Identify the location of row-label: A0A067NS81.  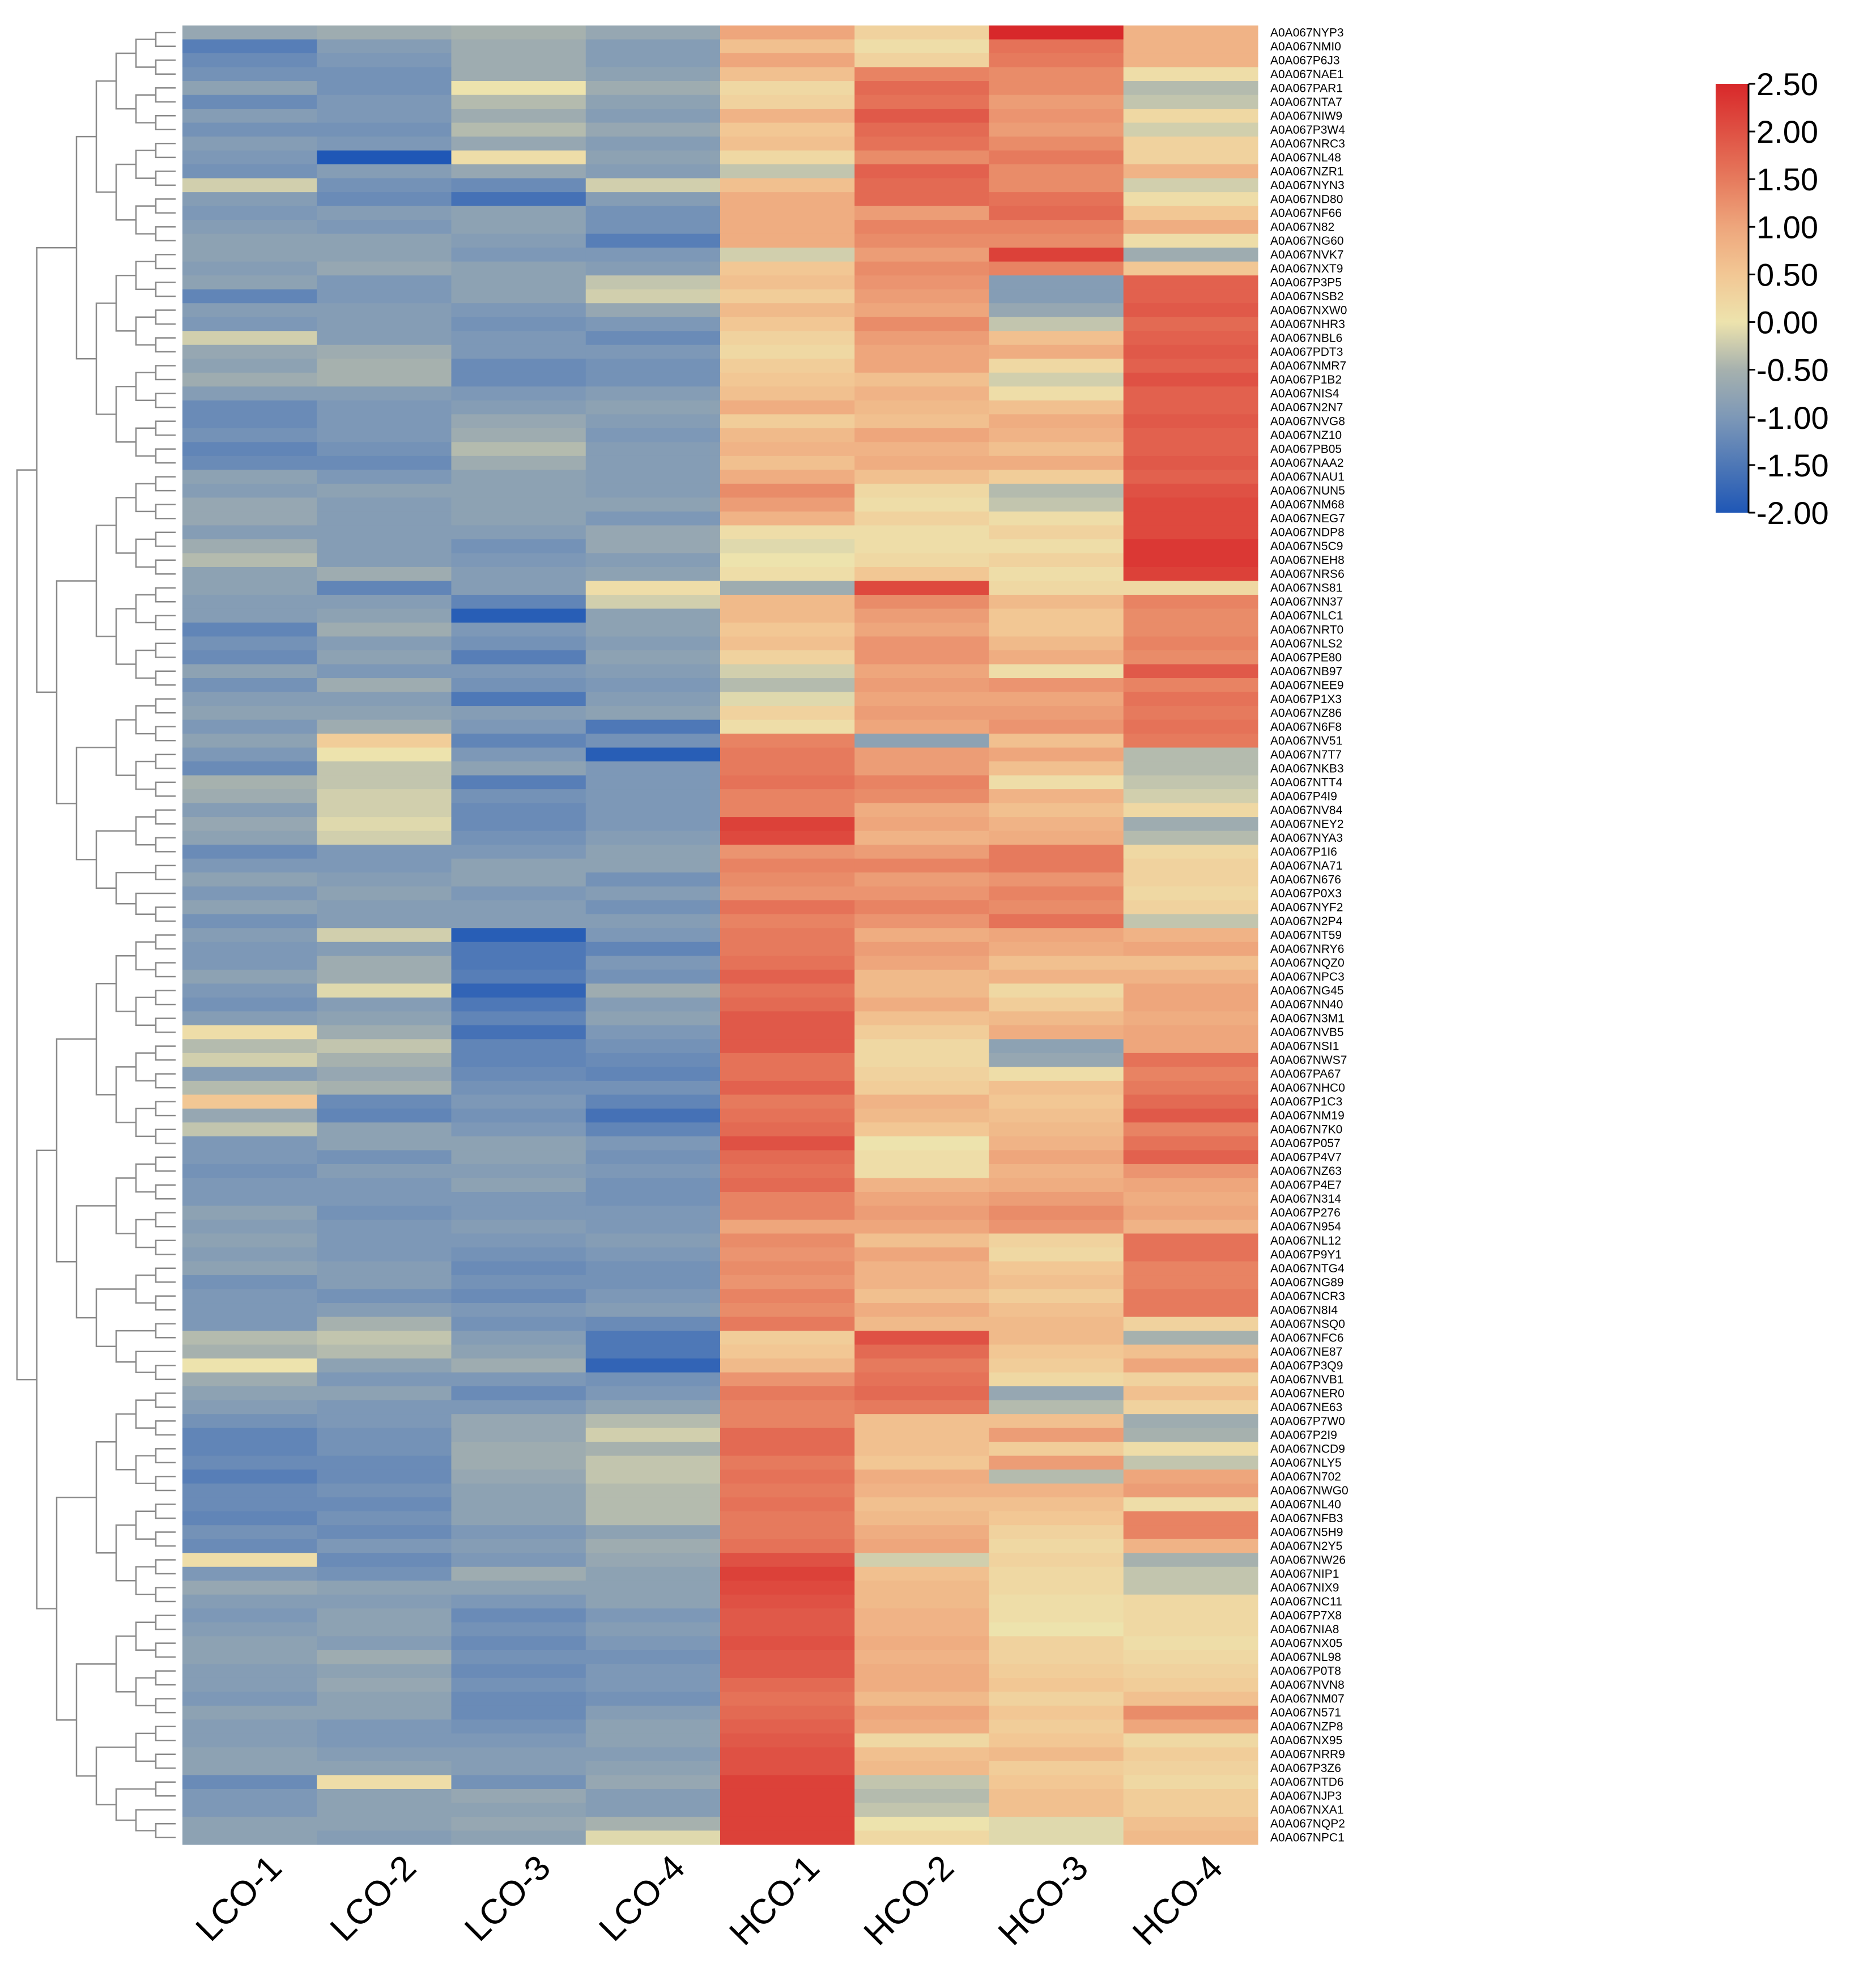
(1306, 589).